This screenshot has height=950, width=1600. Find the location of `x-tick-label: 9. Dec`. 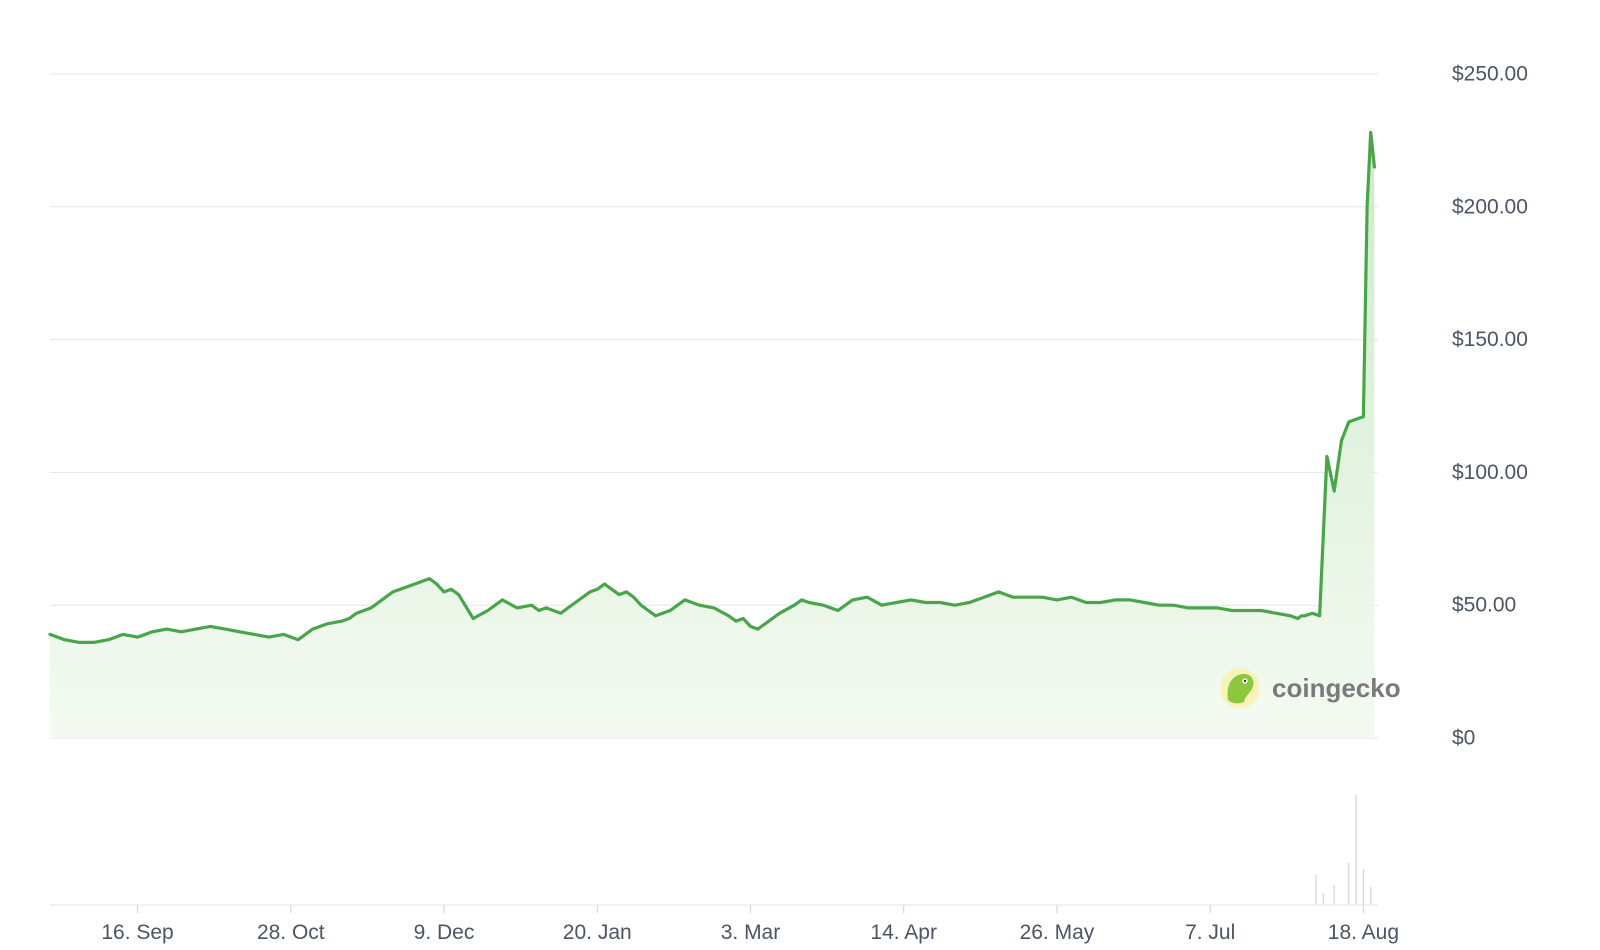

x-tick-label: 9. Dec is located at coordinates (444, 932).